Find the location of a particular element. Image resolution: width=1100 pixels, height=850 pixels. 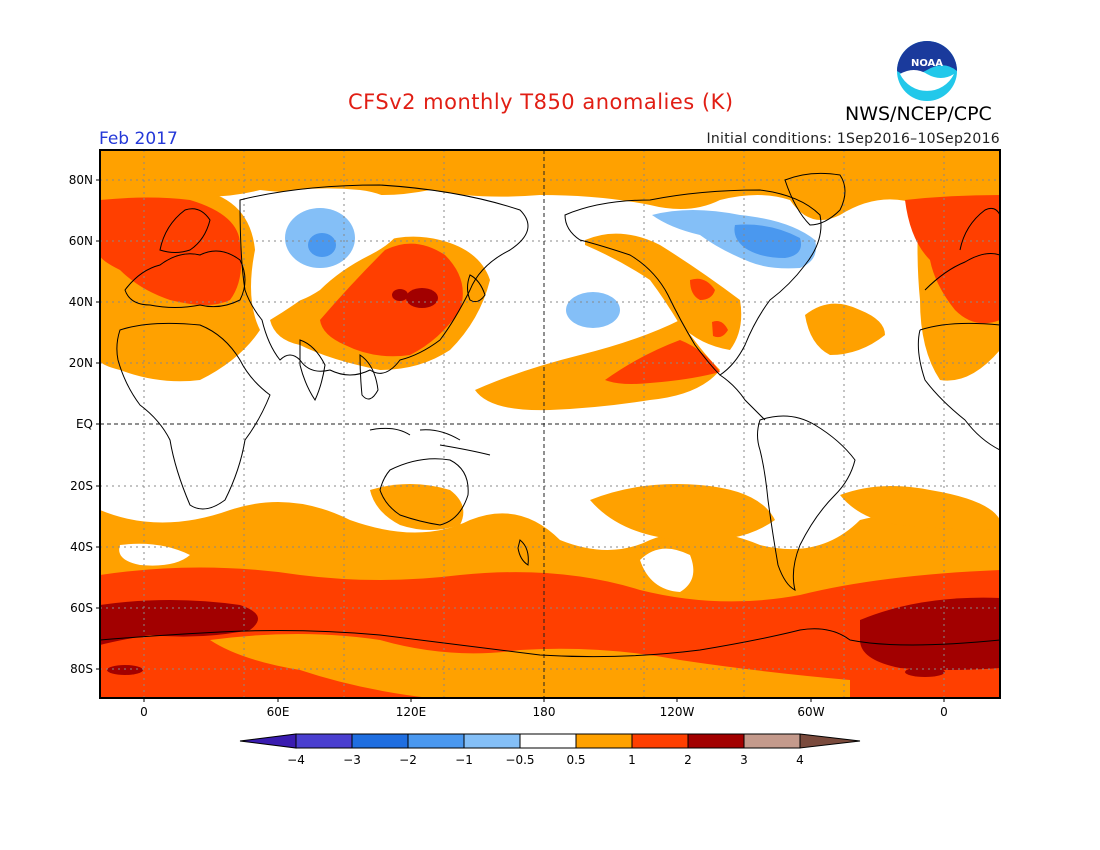

lat-label-eq: EQ is located at coordinates (84, 424).